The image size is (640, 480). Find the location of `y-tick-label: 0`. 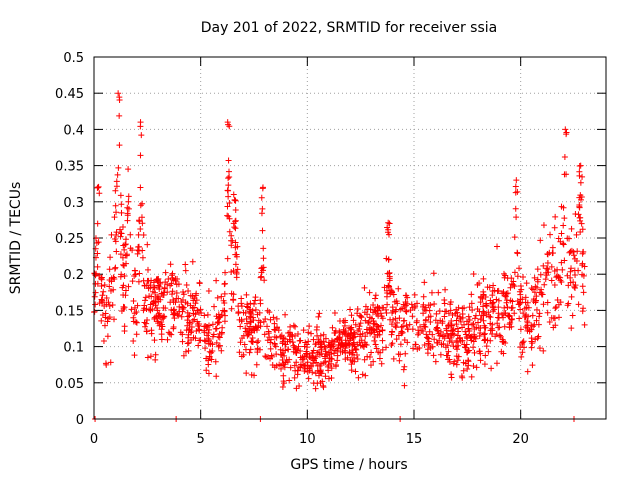

y-tick-label: 0 is located at coordinates (80, 420).